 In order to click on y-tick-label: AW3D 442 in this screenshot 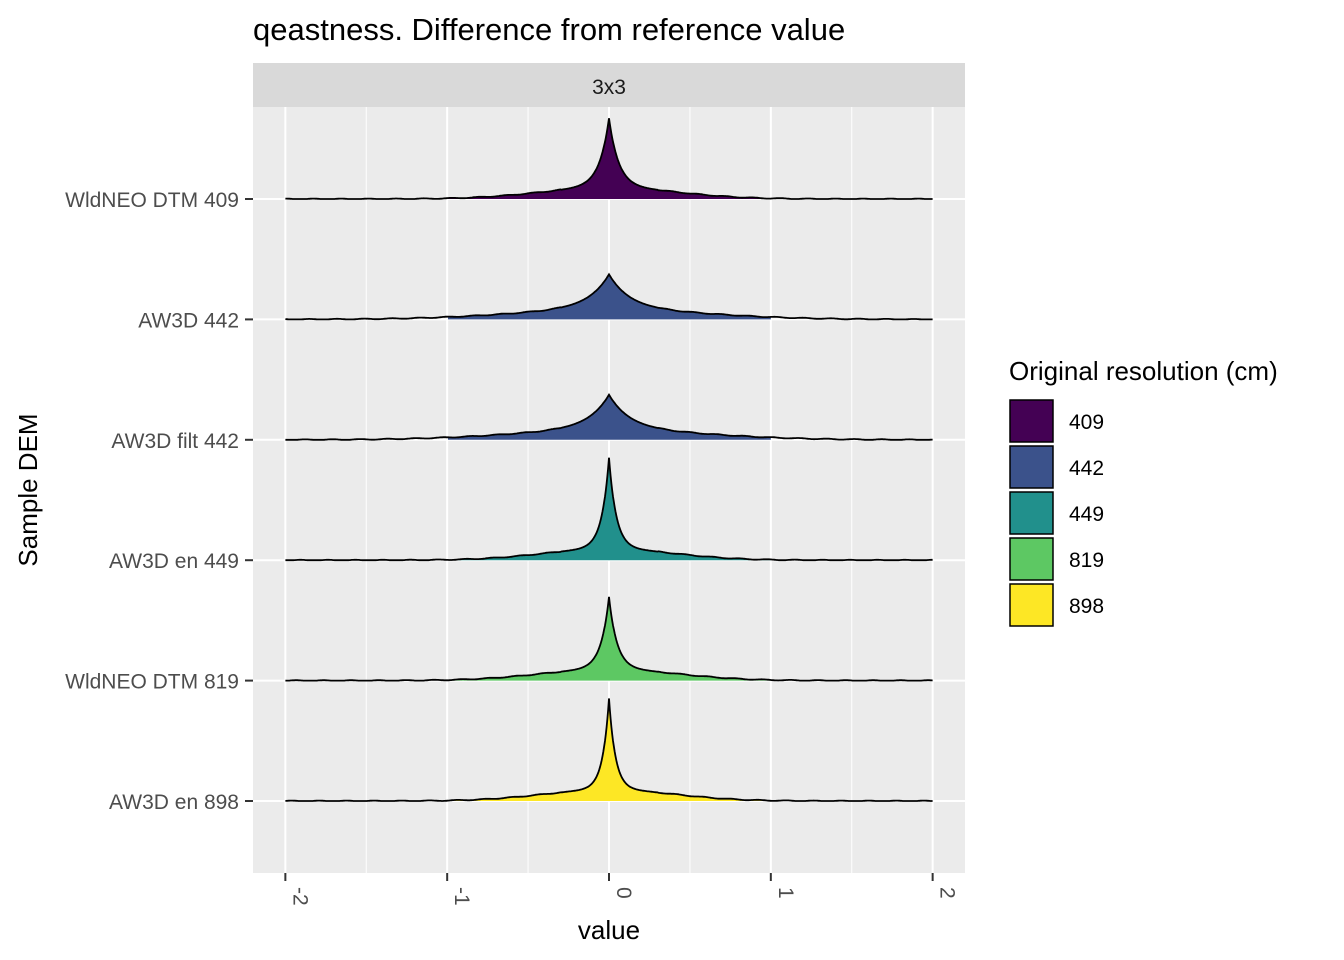, I will do `click(188, 320)`.